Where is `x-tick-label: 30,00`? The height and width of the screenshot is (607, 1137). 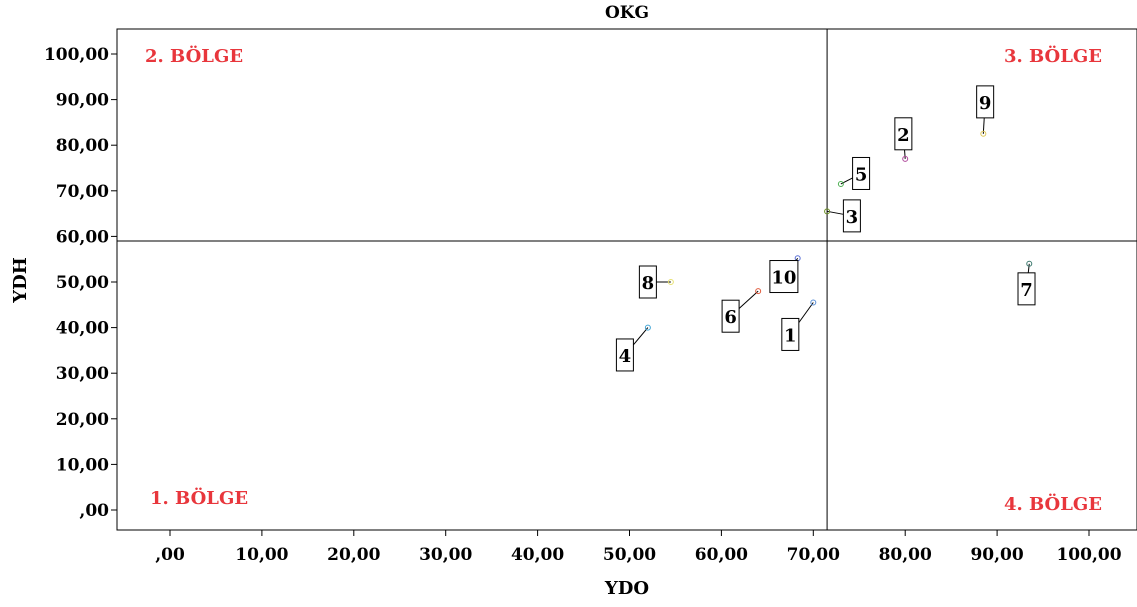 x-tick-label: 30,00 is located at coordinates (445, 555).